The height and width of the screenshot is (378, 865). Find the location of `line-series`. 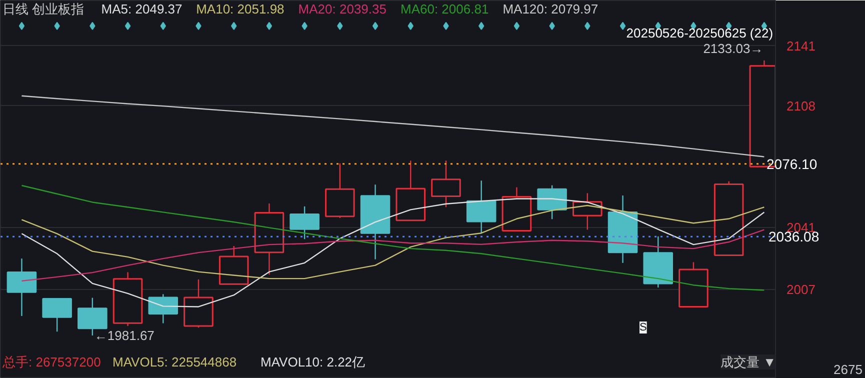

line-series is located at coordinates (393, 126).